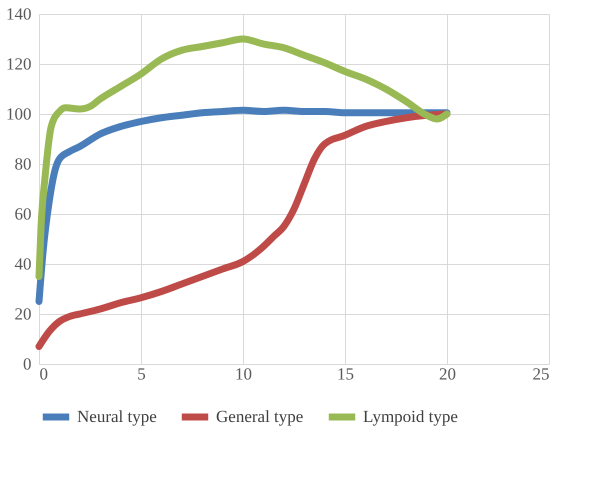 This screenshot has width=600, height=486. I want to click on y-tick-label: 120, so click(19, 64).